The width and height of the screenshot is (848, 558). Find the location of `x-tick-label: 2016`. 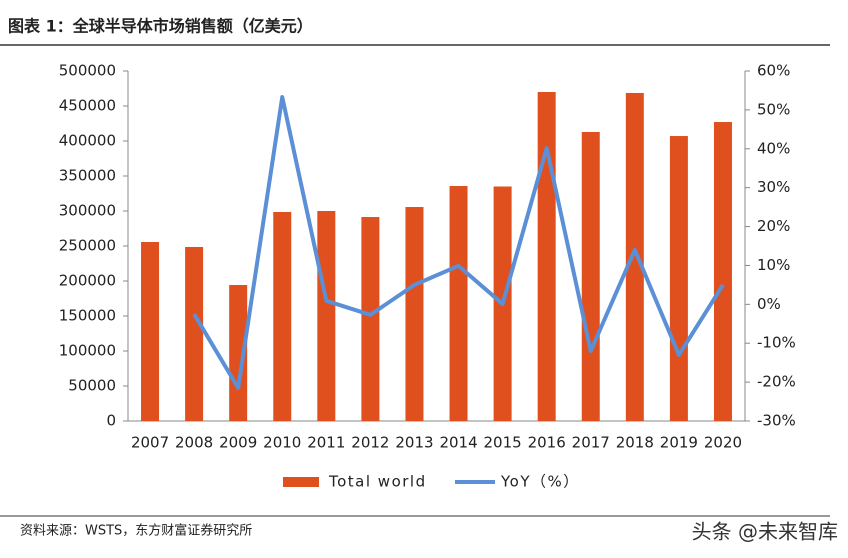

x-tick-label: 2016 is located at coordinates (547, 443).